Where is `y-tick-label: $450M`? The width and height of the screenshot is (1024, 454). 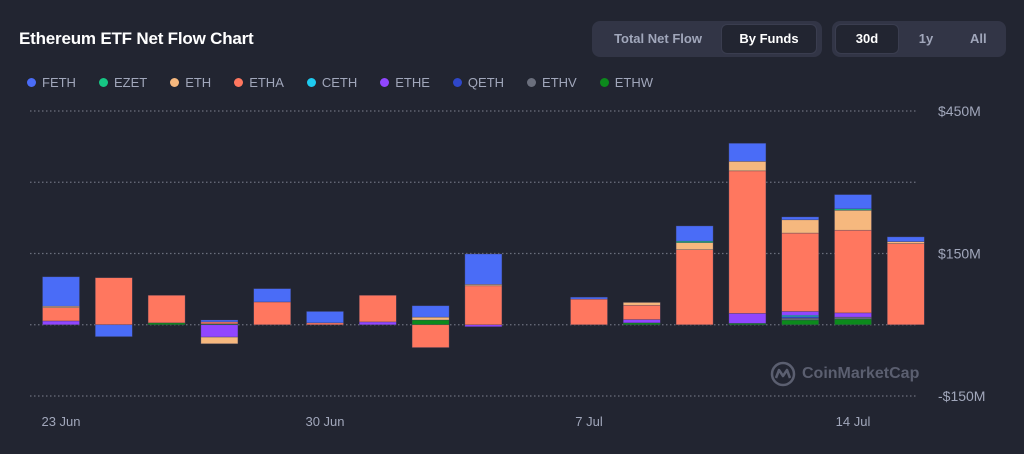
y-tick-label: $450M is located at coordinates (959, 111).